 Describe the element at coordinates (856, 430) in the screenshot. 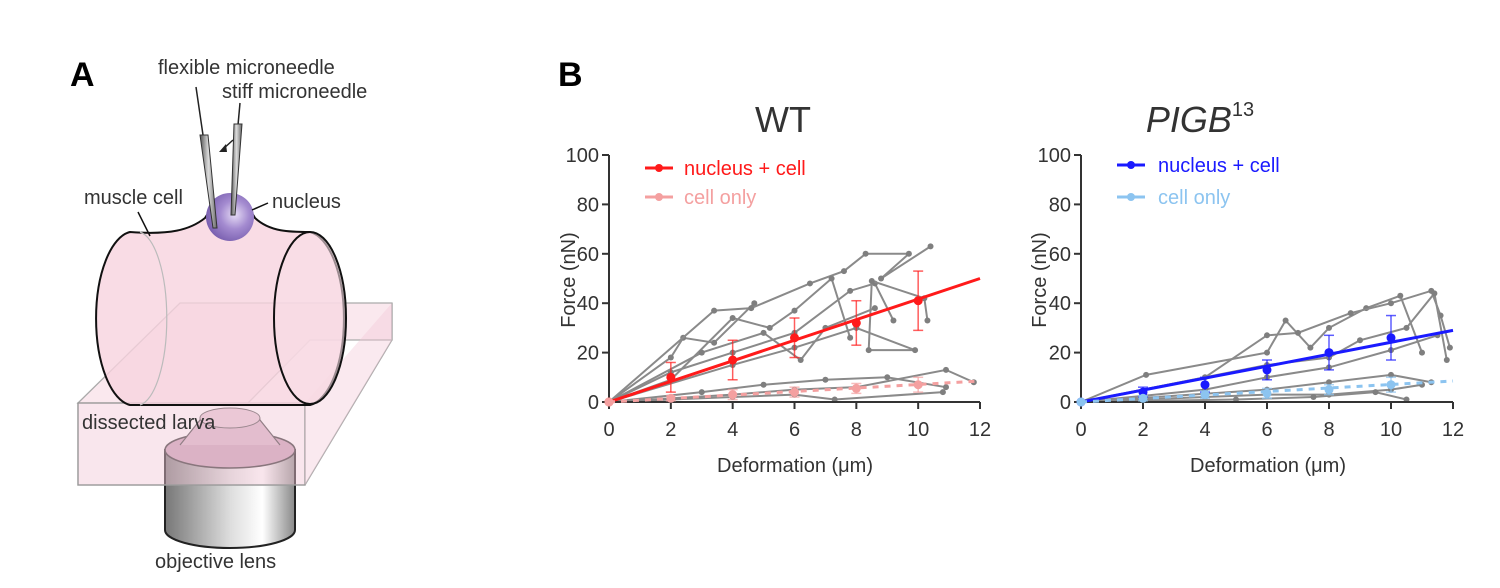

I see `x-tick-label: 8` at that location.